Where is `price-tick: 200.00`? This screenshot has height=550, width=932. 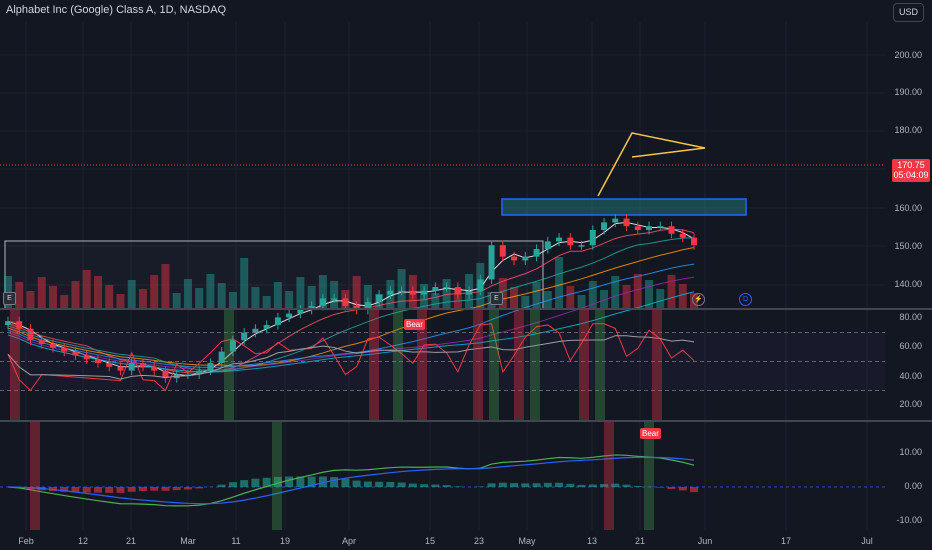 price-tick: 200.00 is located at coordinates (908, 55).